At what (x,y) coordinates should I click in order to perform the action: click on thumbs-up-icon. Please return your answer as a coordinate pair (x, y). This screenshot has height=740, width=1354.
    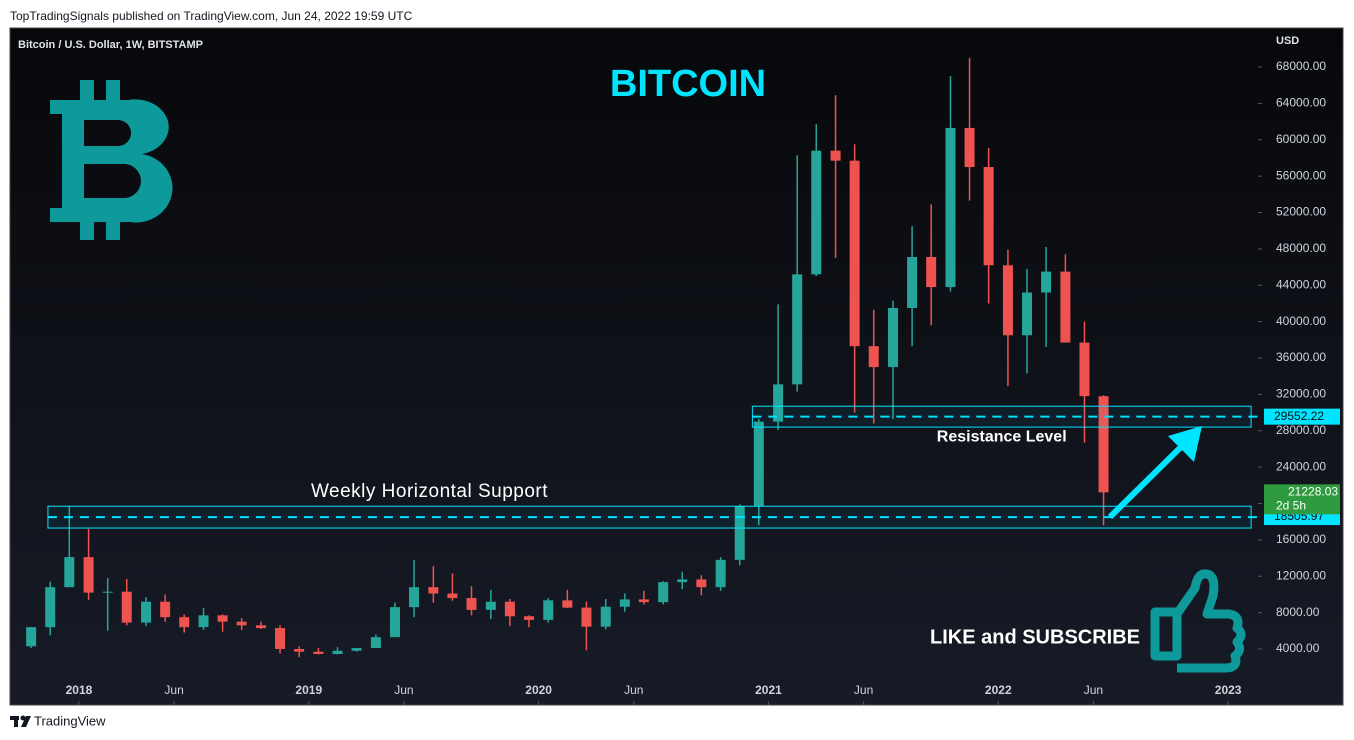
    Looking at the image, I should click on (1198, 621).